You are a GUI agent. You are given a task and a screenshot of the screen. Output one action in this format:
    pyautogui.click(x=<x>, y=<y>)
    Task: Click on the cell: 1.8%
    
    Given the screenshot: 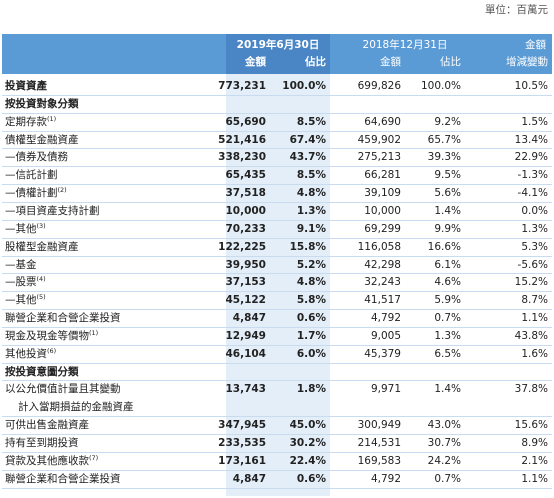 What is the action you would take?
    pyautogui.click(x=311, y=389)
    